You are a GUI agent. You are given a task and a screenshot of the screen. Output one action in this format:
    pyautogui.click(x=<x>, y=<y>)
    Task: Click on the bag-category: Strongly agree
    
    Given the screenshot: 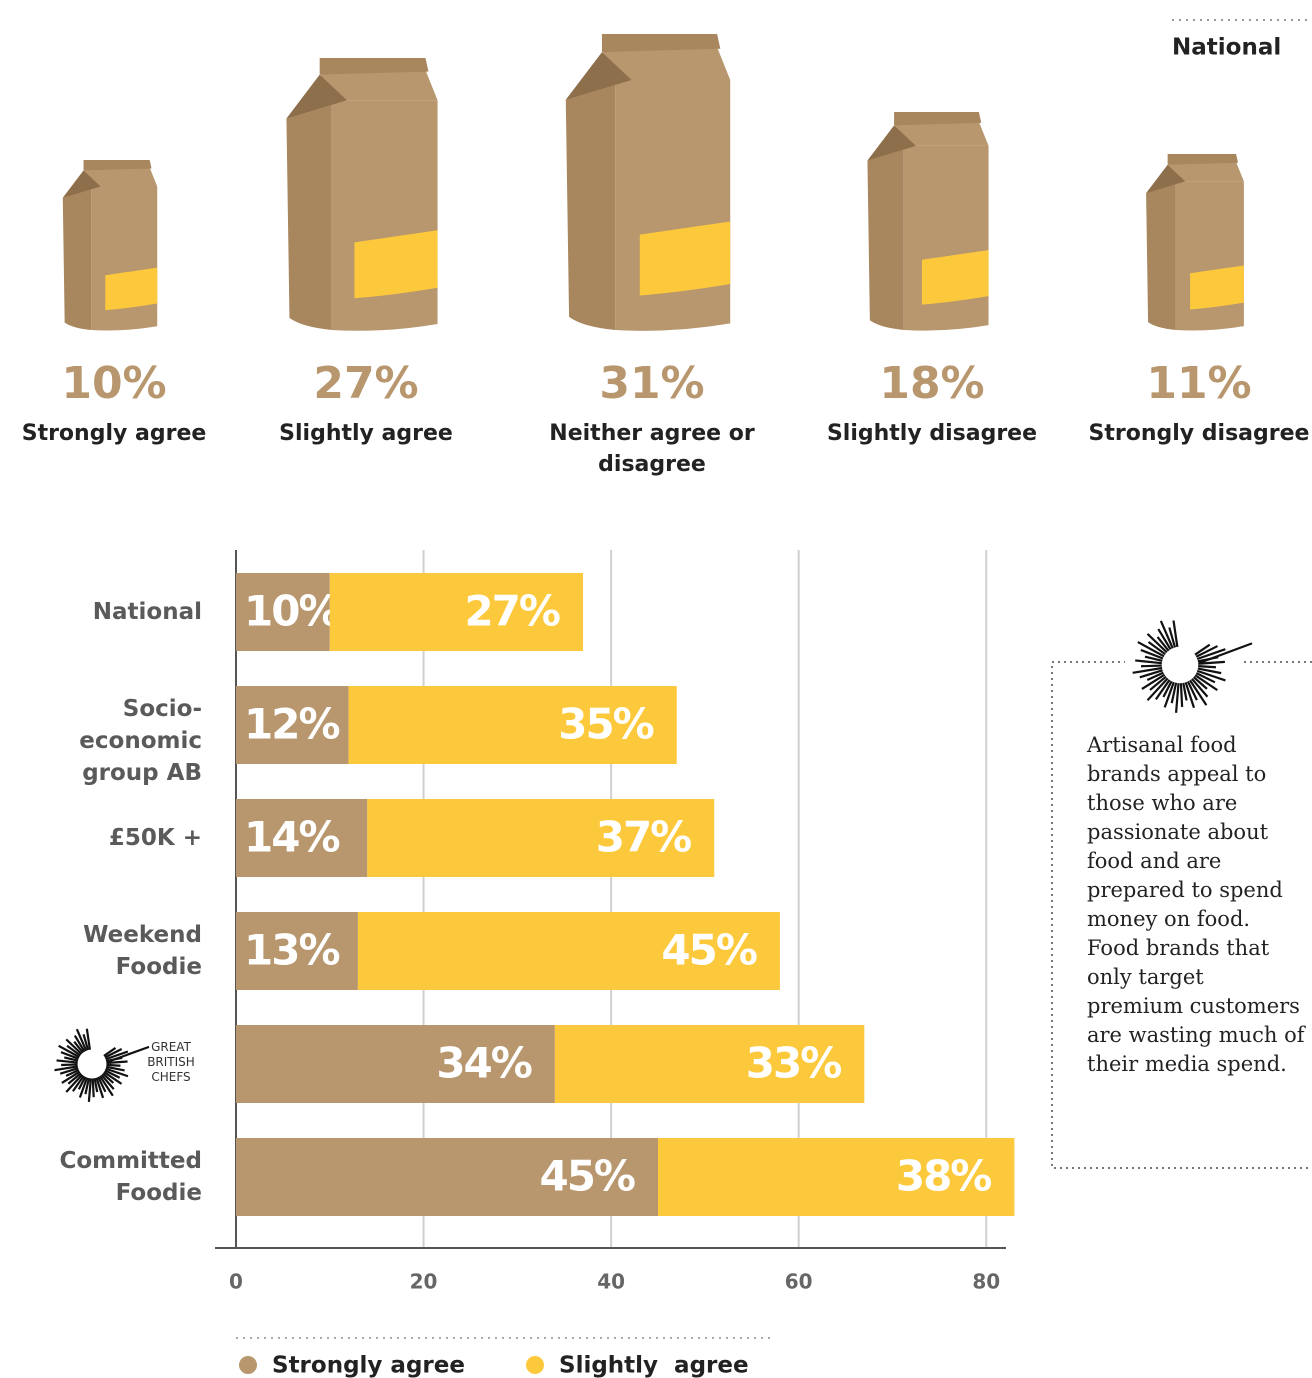 What is the action you would take?
    pyautogui.click(x=114, y=433)
    